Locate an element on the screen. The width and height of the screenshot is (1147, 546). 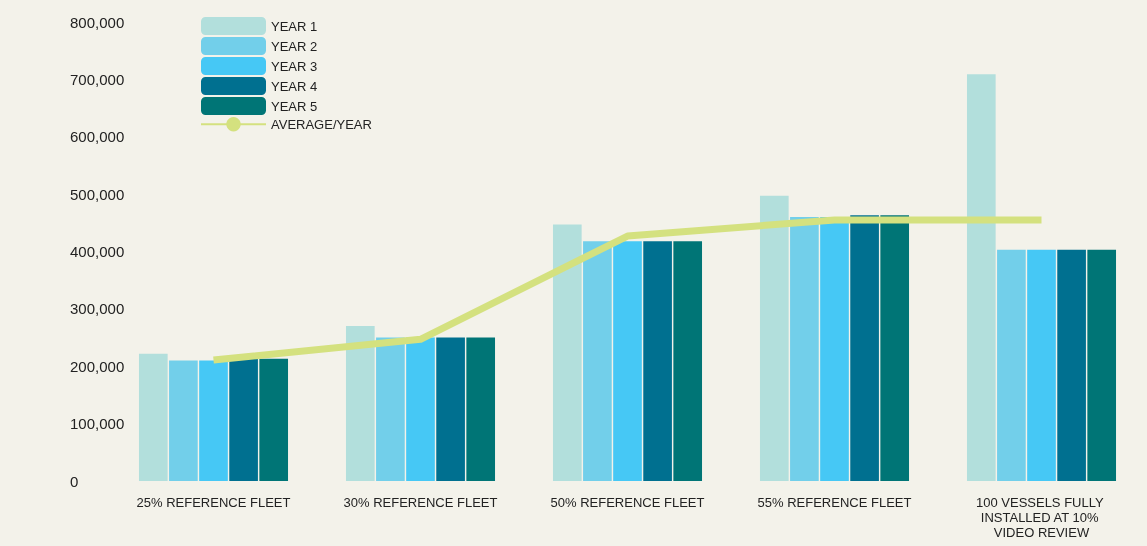
y-tick-label: 200,000 is located at coordinates (97, 366).